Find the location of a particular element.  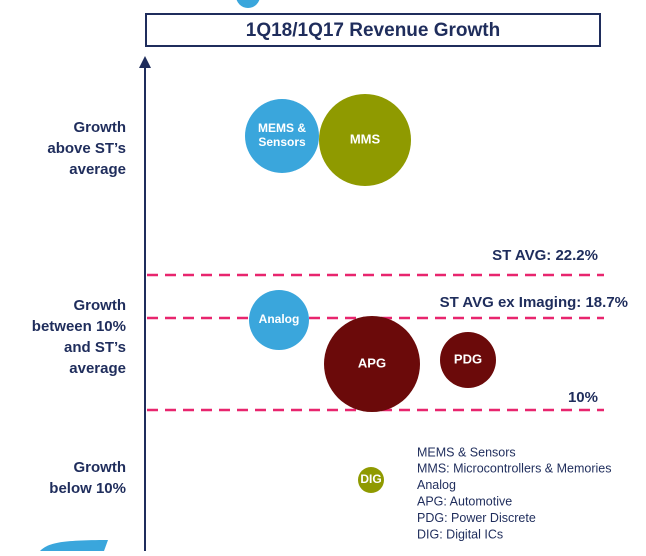

top-bubble-fragment is located at coordinates (248, 4).